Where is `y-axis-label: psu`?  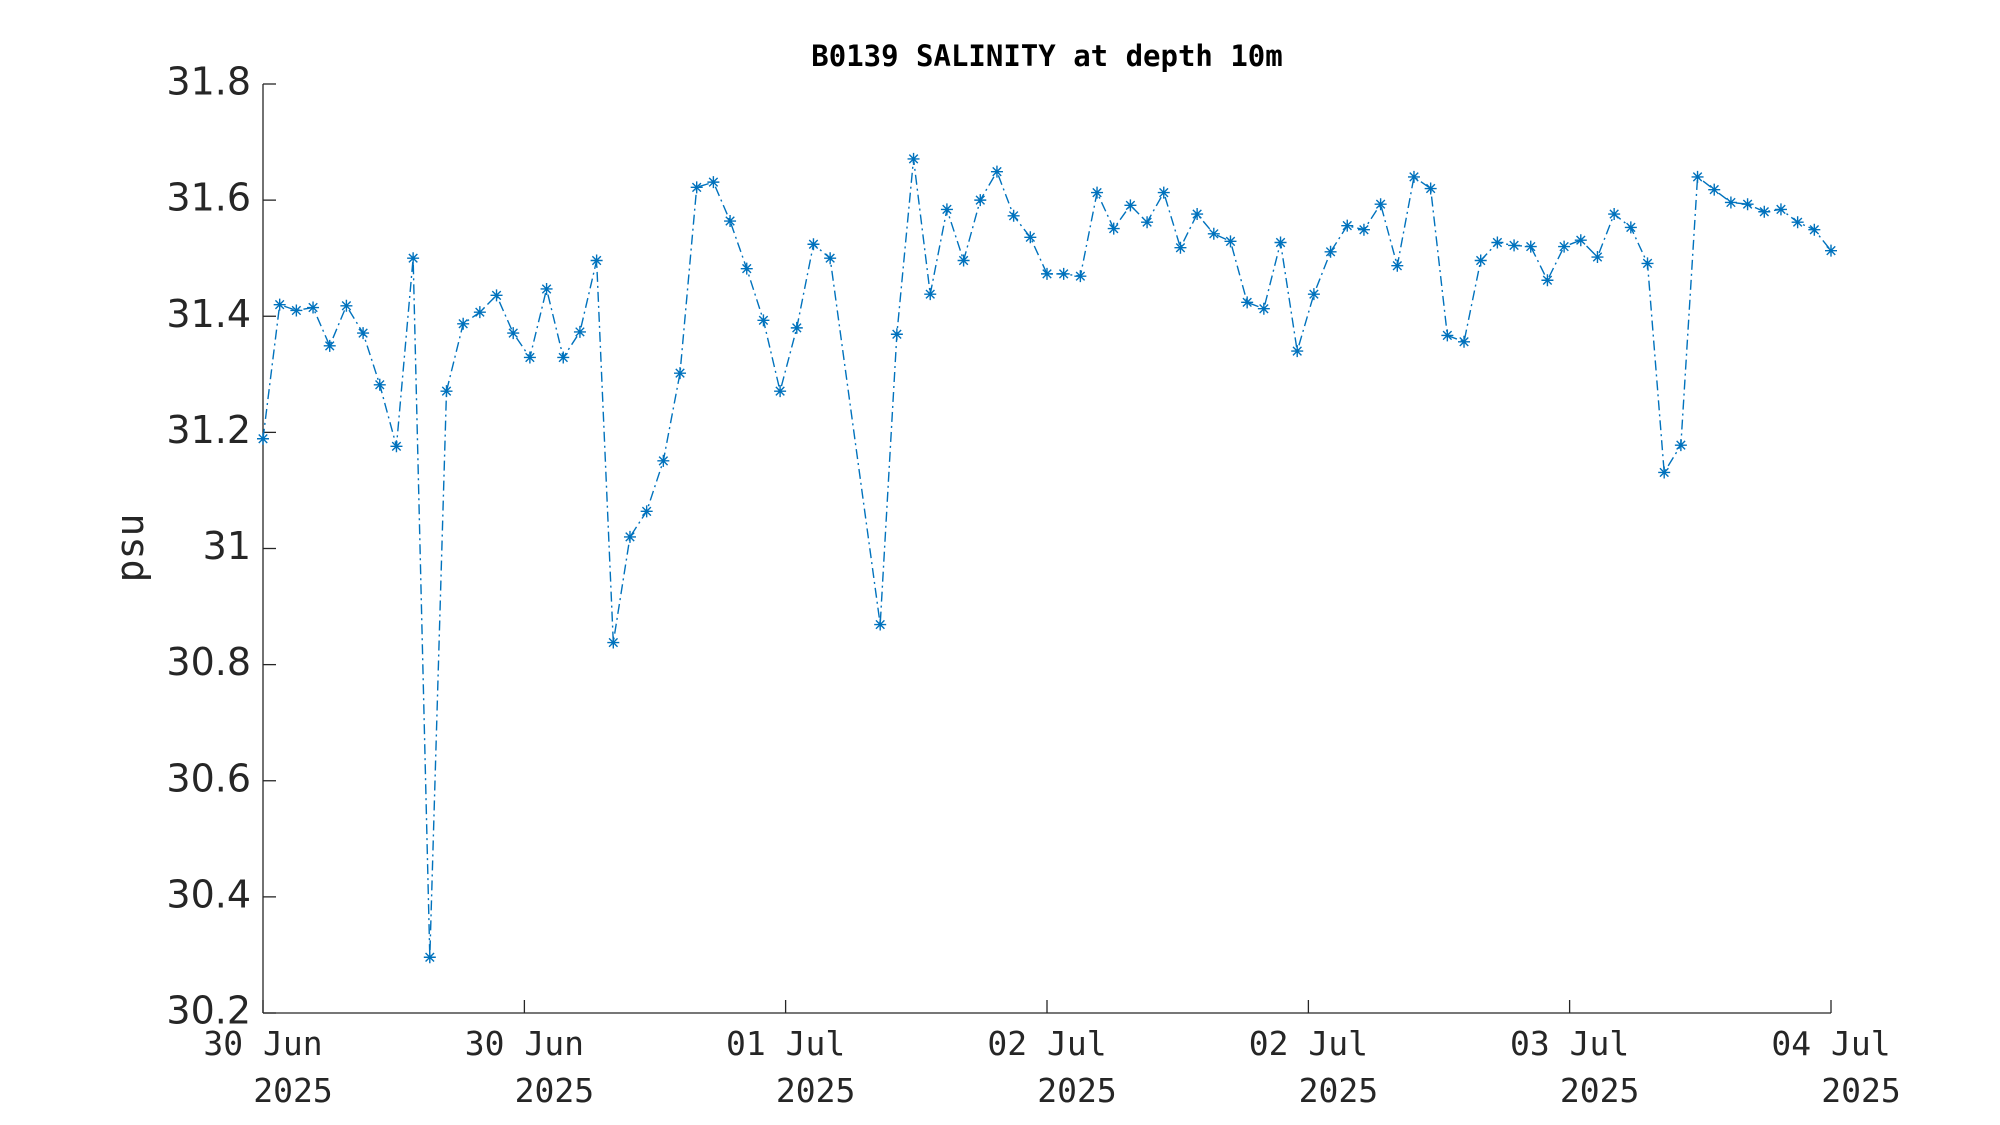
y-axis-label: psu is located at coordinates (130, 548).